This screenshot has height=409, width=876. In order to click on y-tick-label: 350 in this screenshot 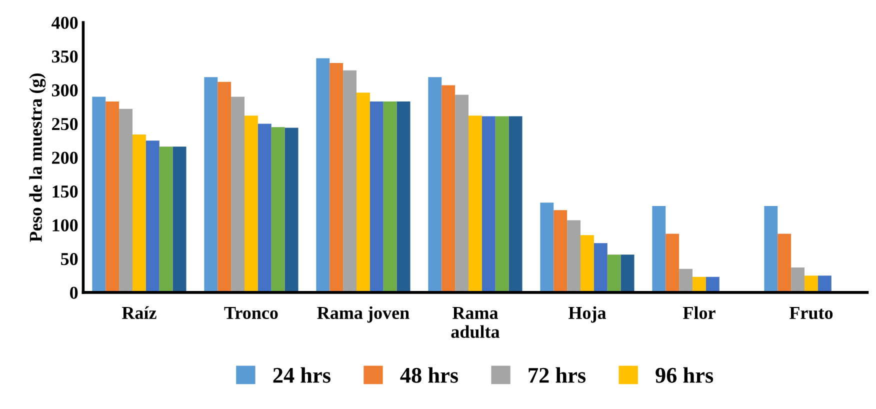, I will do `click(65, 56)`.